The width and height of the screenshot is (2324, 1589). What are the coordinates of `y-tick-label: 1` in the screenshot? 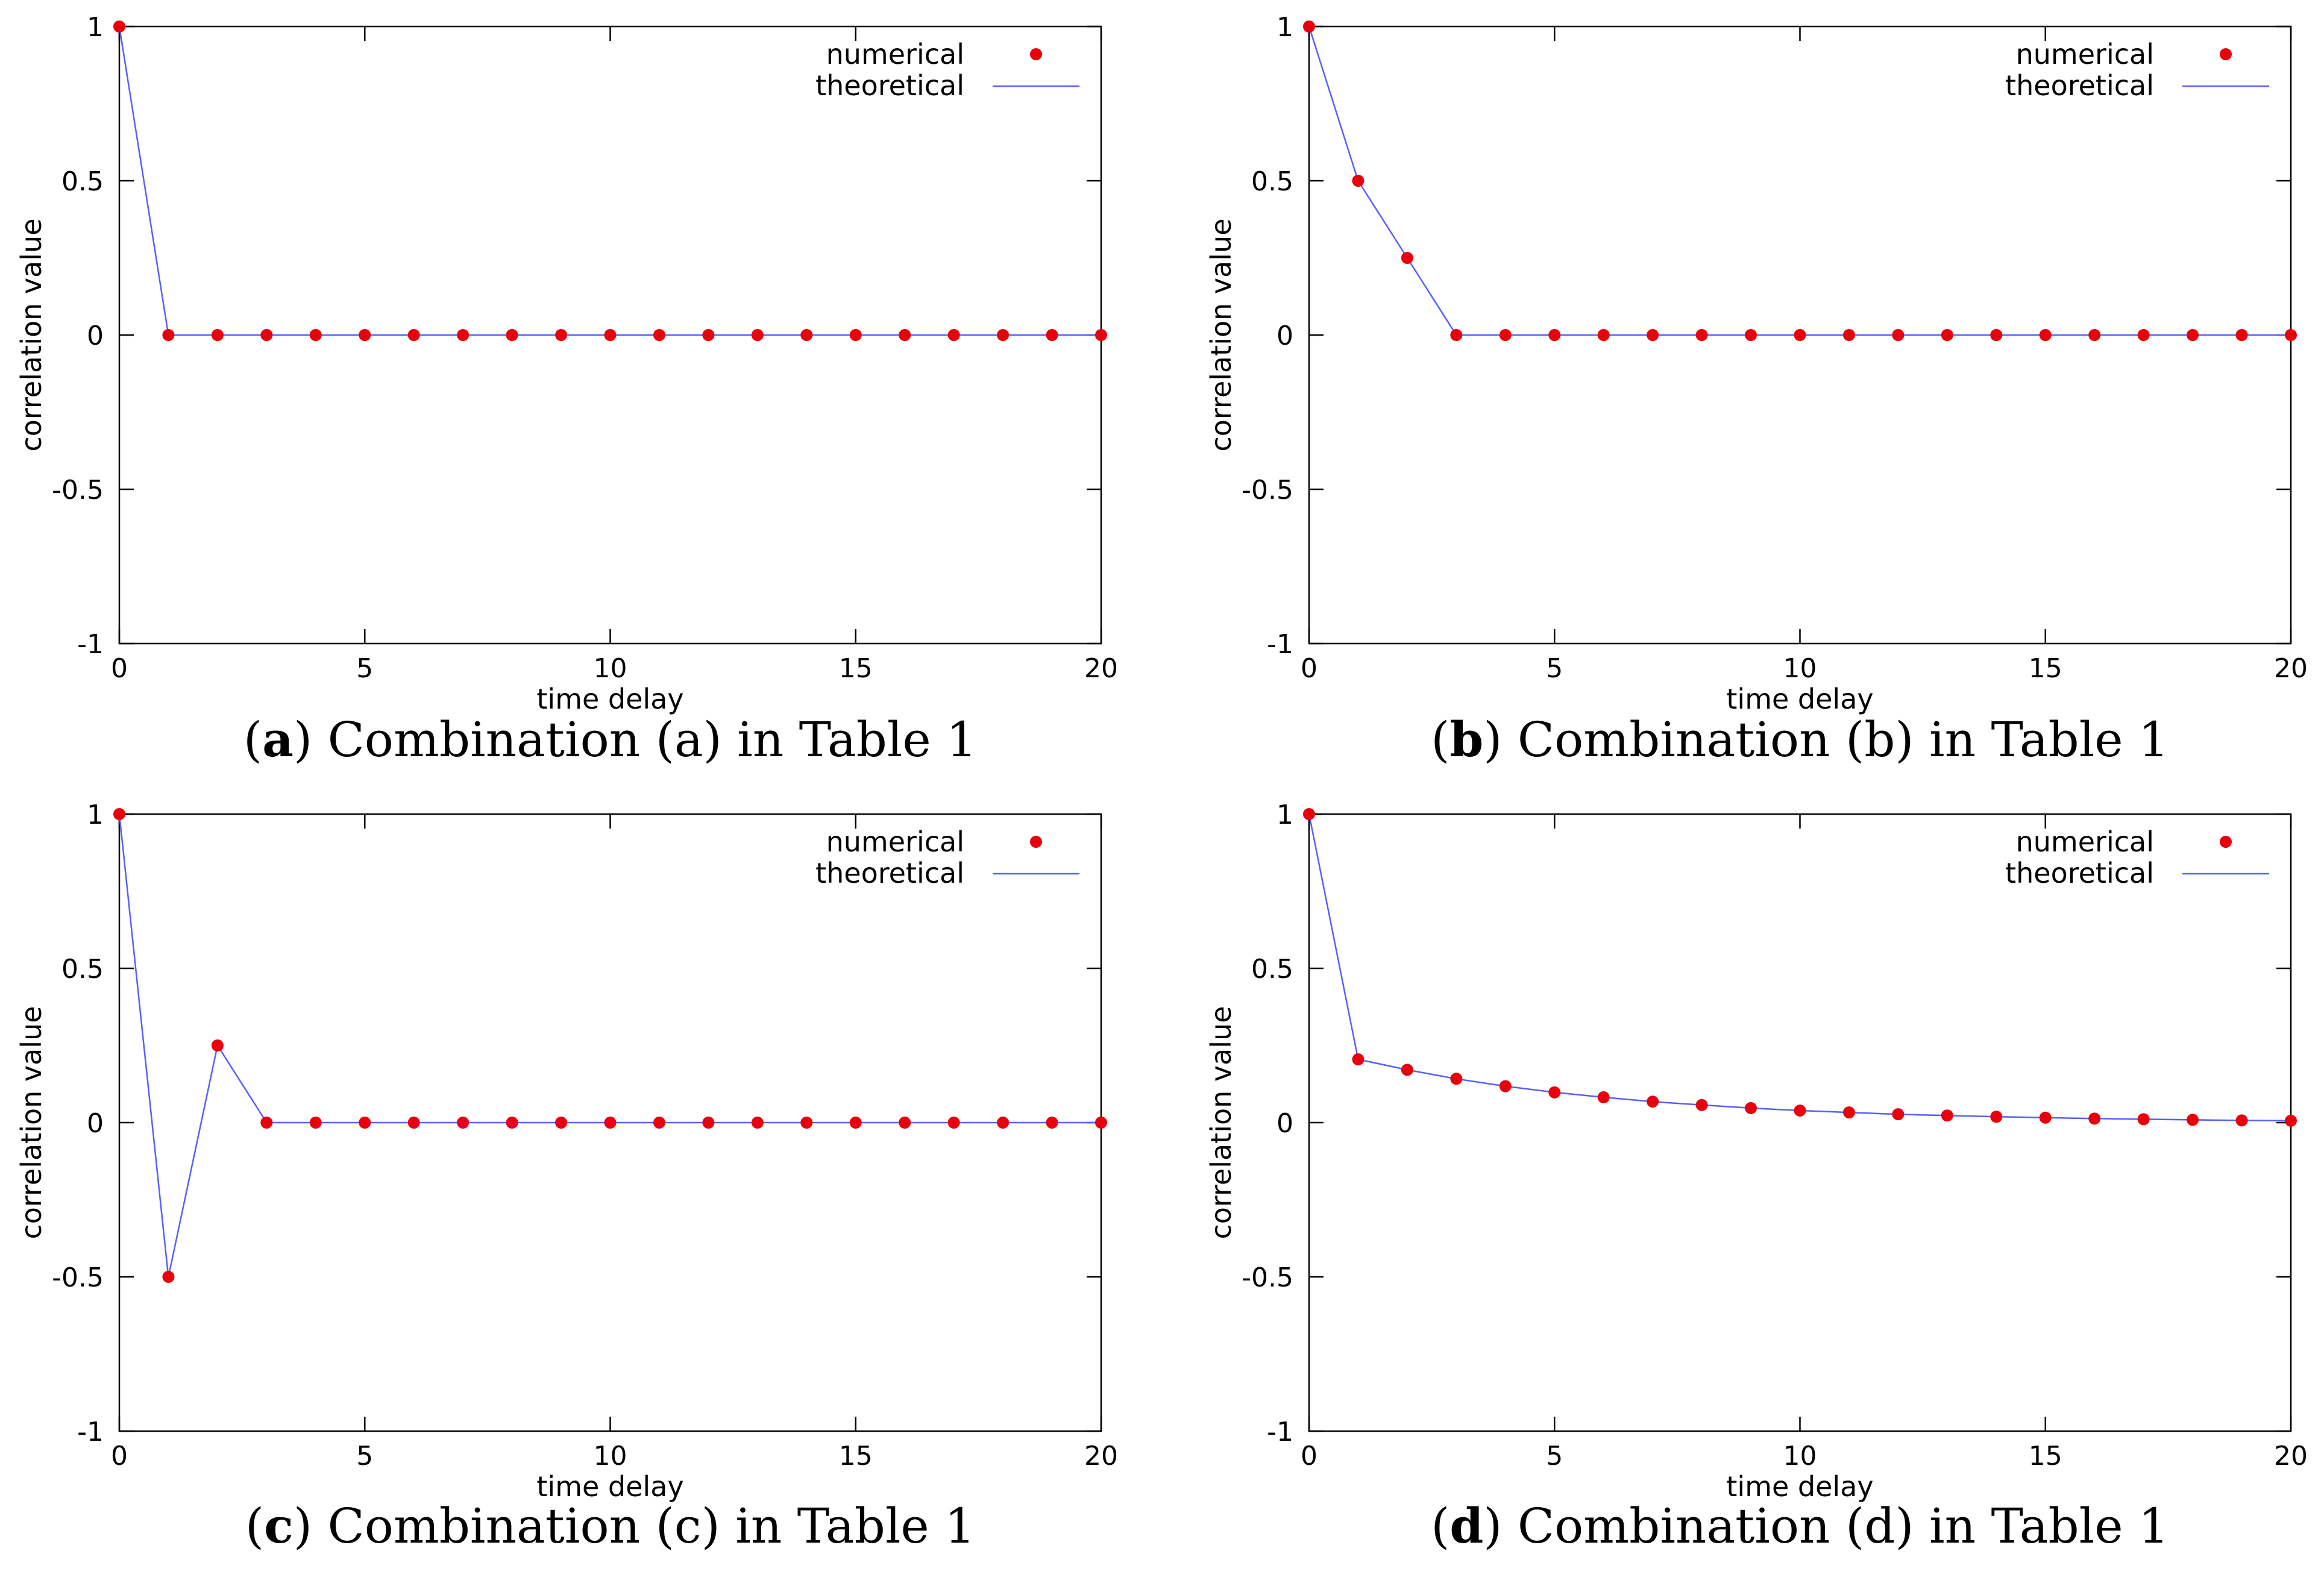 It's located at (95, 27).